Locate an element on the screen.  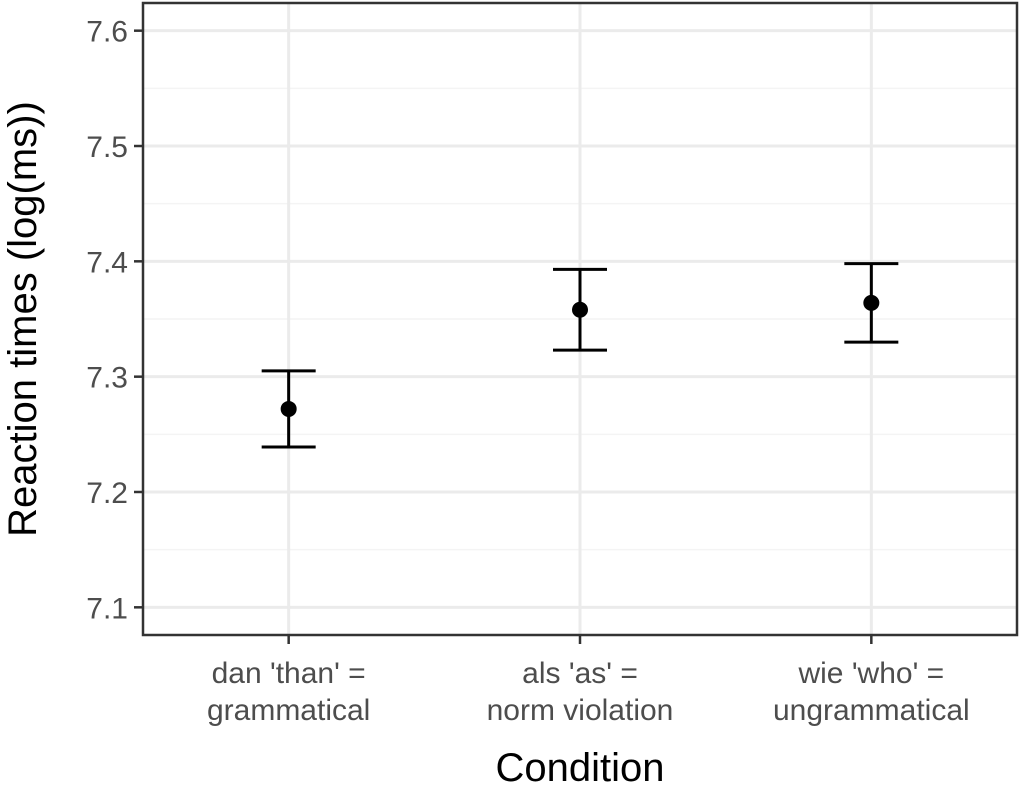
x-tick-label-line: grammatical is located at coordinates (288, 710).